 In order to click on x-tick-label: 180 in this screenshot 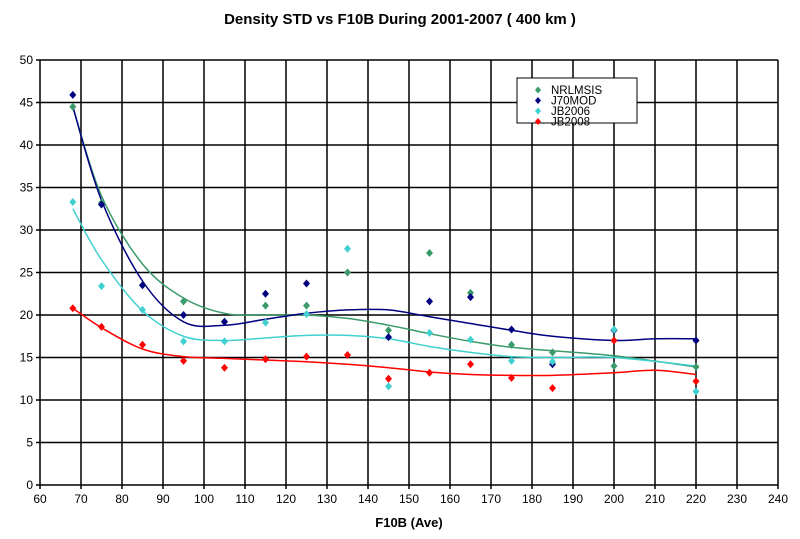, I will do `click(532, 499)`.